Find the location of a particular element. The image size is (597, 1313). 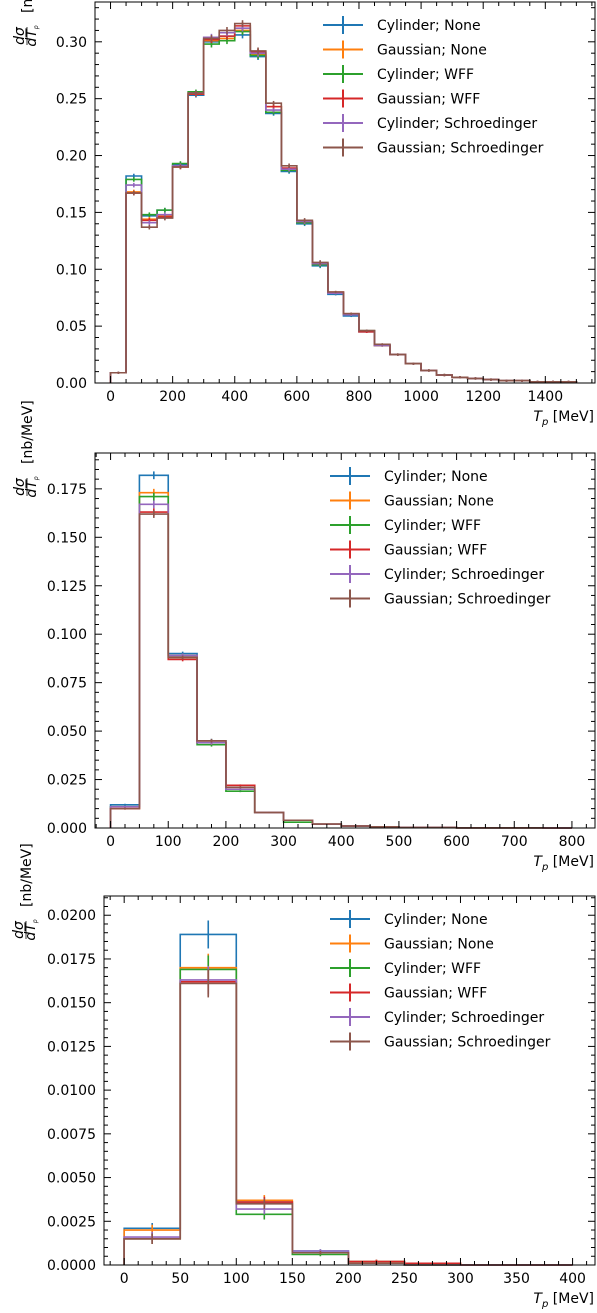

x-tick-label: 500 is located at coordinates (399, 842).